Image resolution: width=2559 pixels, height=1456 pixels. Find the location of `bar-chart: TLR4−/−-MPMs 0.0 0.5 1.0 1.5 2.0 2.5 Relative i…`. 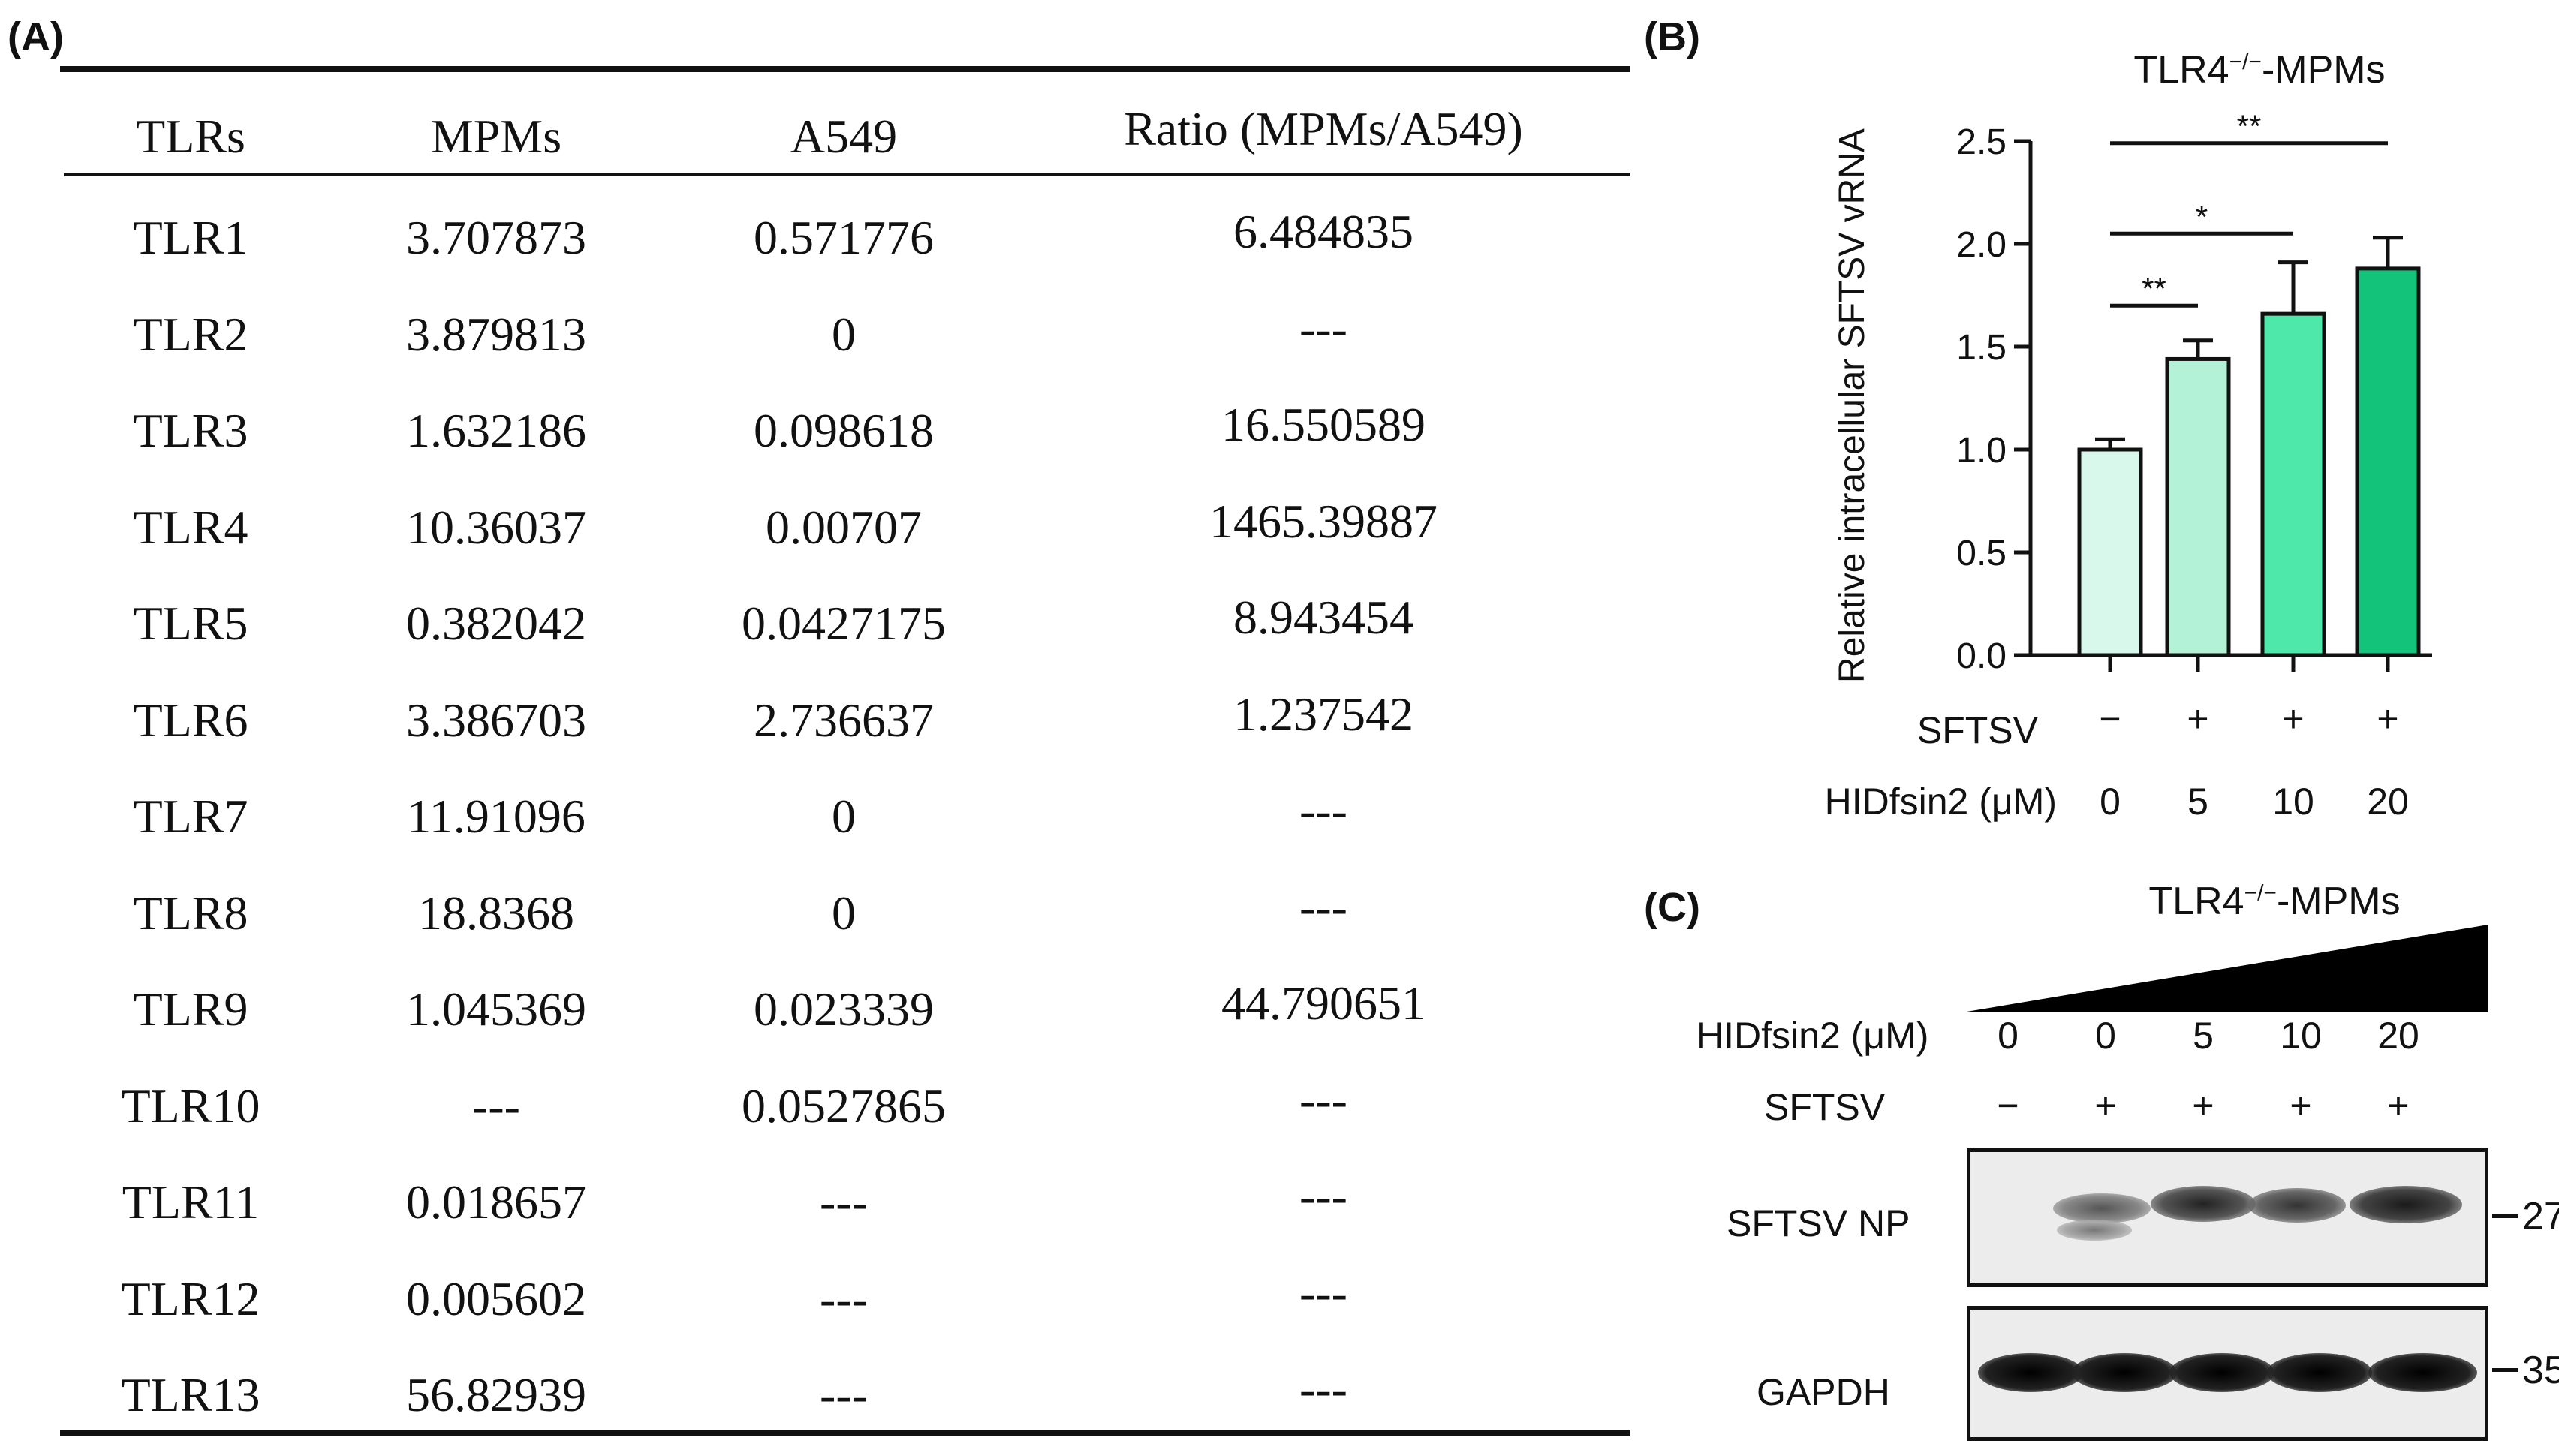

bar-chart: TLR4−/−-MPMs 0.0 0.5 1.0 1.5 2.0 2.5 Relative i… is located at coordinates (2128, 435).